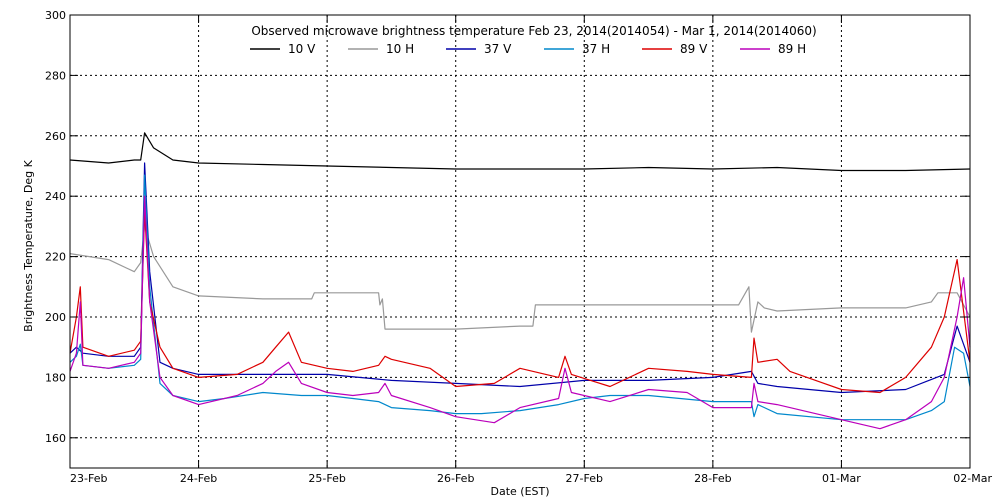  What do you see at coordinates (55, 196) in the screenshot?
I see `y-tick-label: 240` at bounding box center [55, 196].